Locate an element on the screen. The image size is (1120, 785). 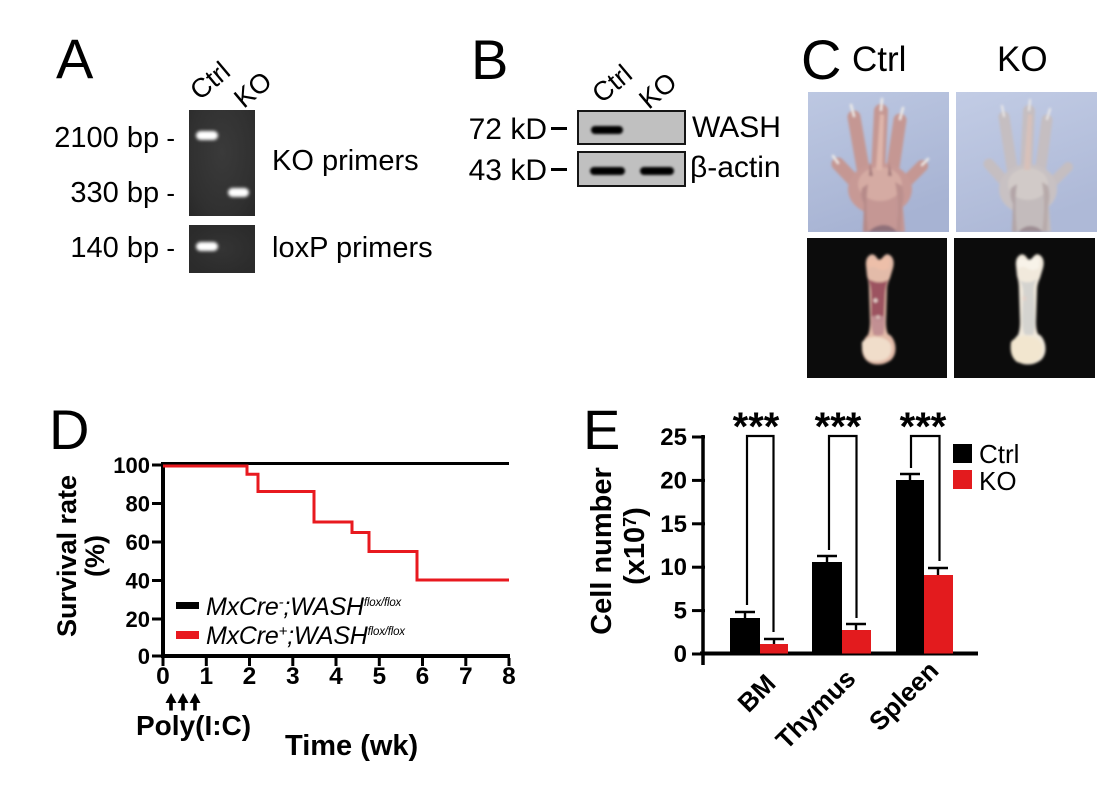
svg-text: Ctrl is located at coordinates (999, 454).